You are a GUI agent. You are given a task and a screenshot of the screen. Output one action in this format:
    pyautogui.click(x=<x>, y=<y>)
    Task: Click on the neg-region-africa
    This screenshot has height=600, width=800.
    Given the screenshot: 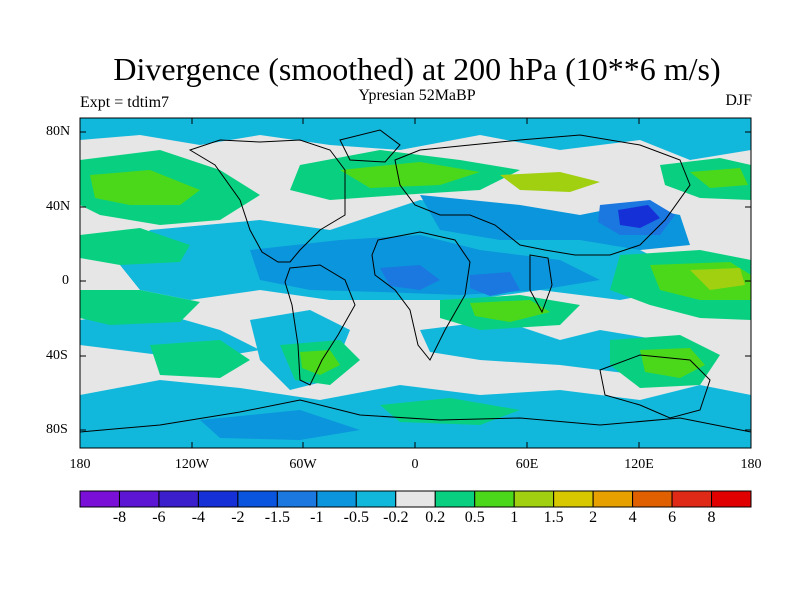 What is the action you would take?
    pyautogui.click(x=410, y=277)
    